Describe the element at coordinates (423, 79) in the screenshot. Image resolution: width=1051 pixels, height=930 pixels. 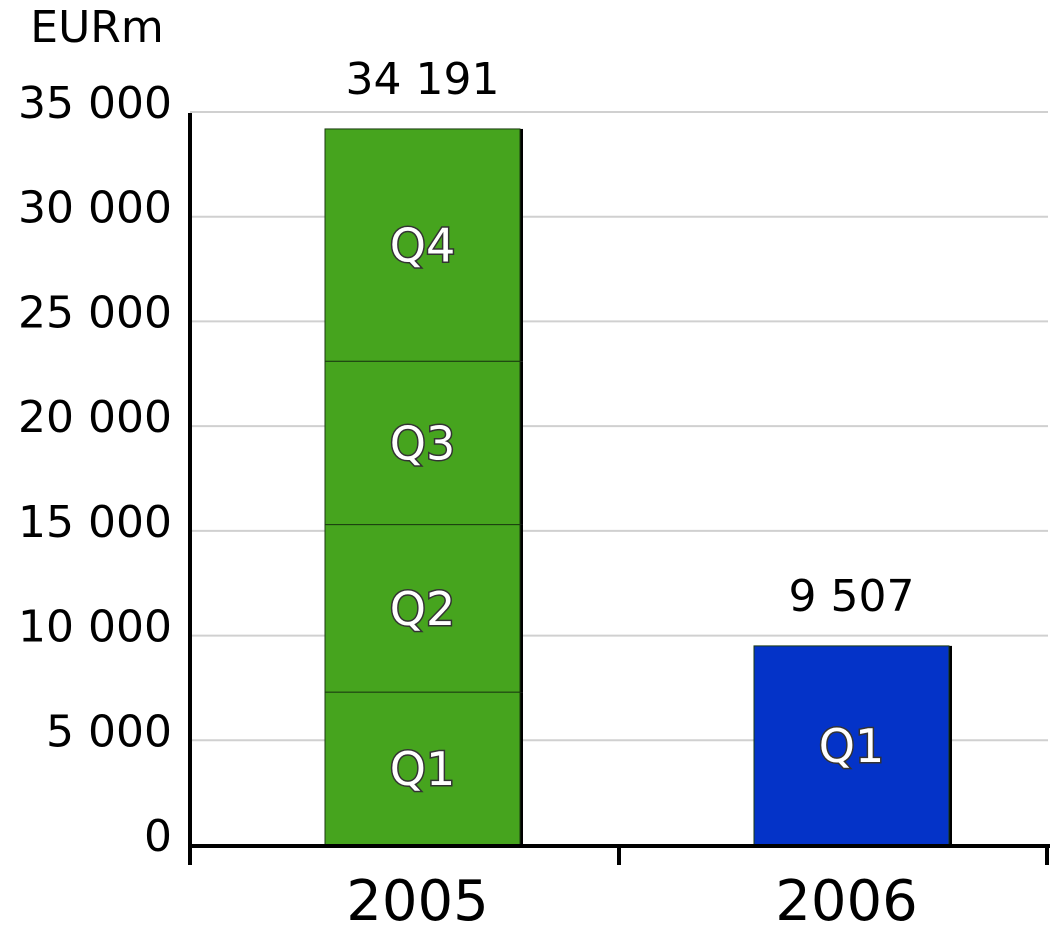
I see `total-label: 34 191` at that location.